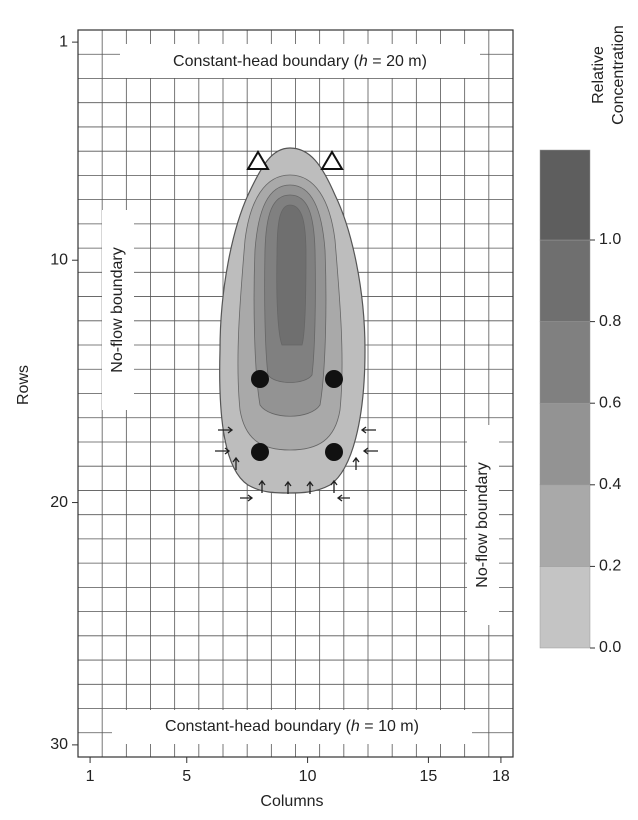  I want to click on top-boundary-label: Constant-head boundary (h = 20 m), so click(300, 61).